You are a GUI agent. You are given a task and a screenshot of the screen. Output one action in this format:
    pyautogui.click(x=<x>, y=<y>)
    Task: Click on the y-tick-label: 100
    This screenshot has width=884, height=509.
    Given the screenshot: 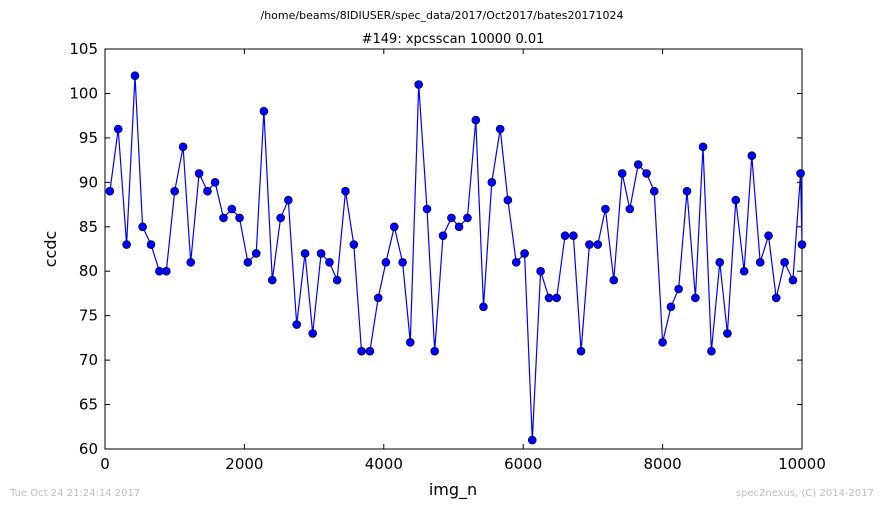 What is the action you would take?
    pyautogui.click(x=83, y=93)
    